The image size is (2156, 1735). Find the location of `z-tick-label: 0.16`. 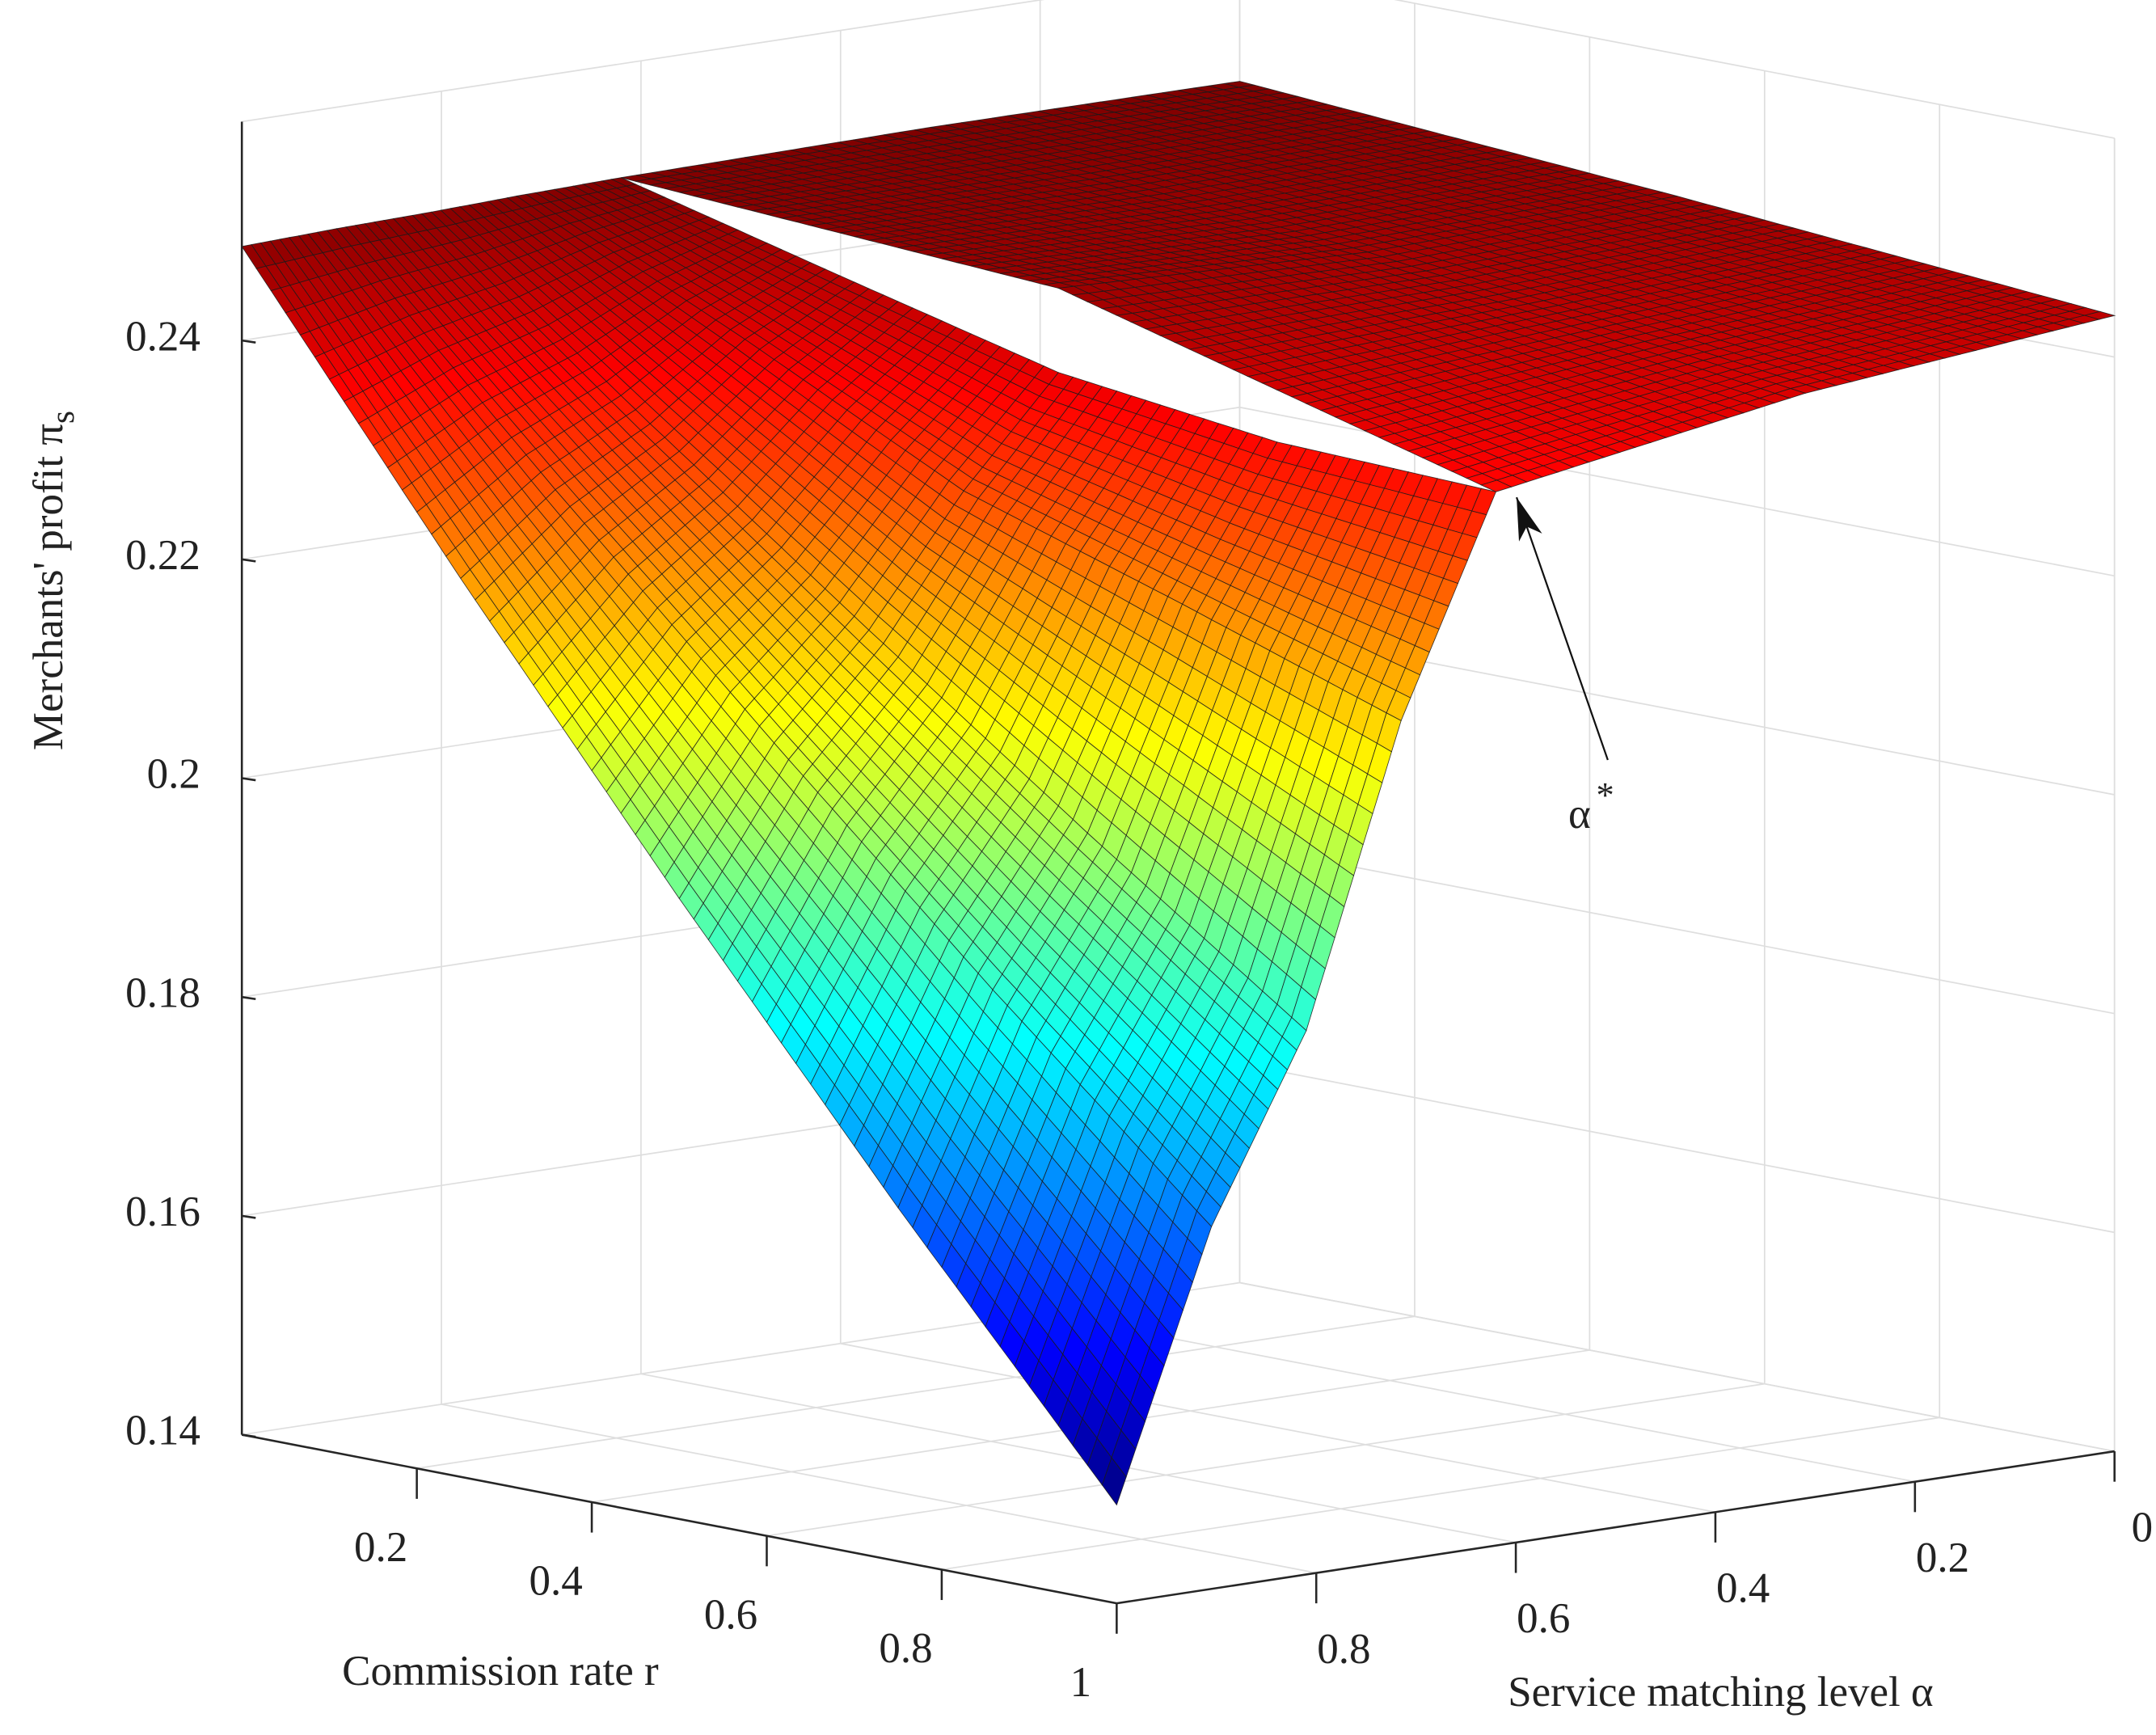

z-tick-label: 0.16 is located at coordinates (163, 1211).